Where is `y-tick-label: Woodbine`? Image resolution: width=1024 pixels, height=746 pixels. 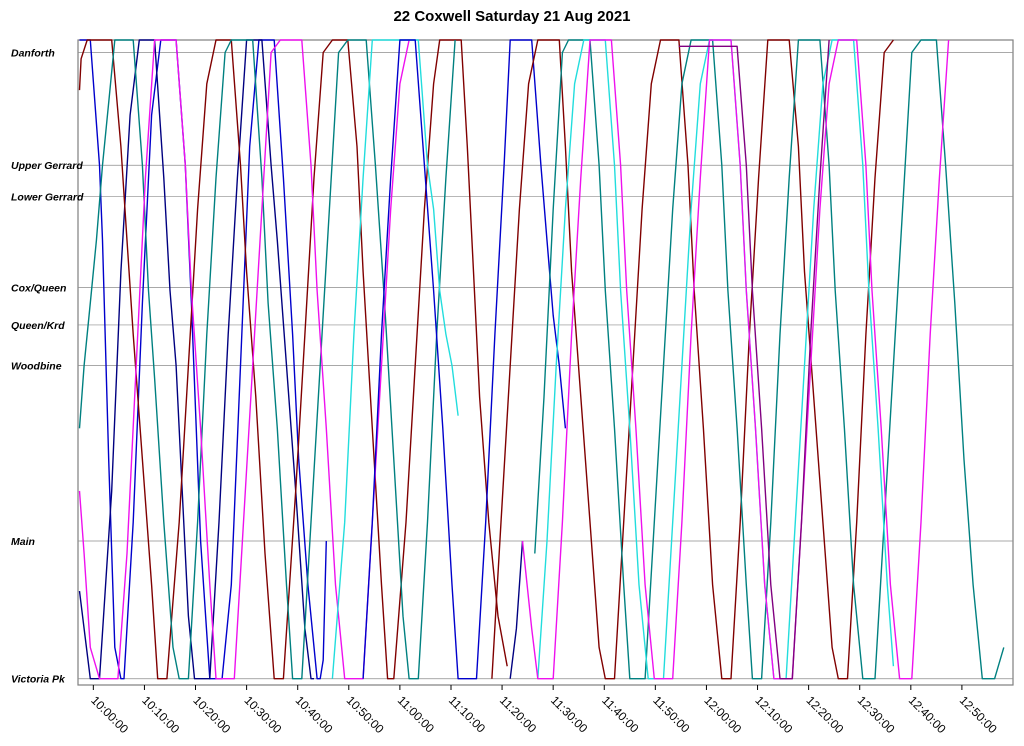
y-tick-label: Woodbine is located at coordinates (36, 367).